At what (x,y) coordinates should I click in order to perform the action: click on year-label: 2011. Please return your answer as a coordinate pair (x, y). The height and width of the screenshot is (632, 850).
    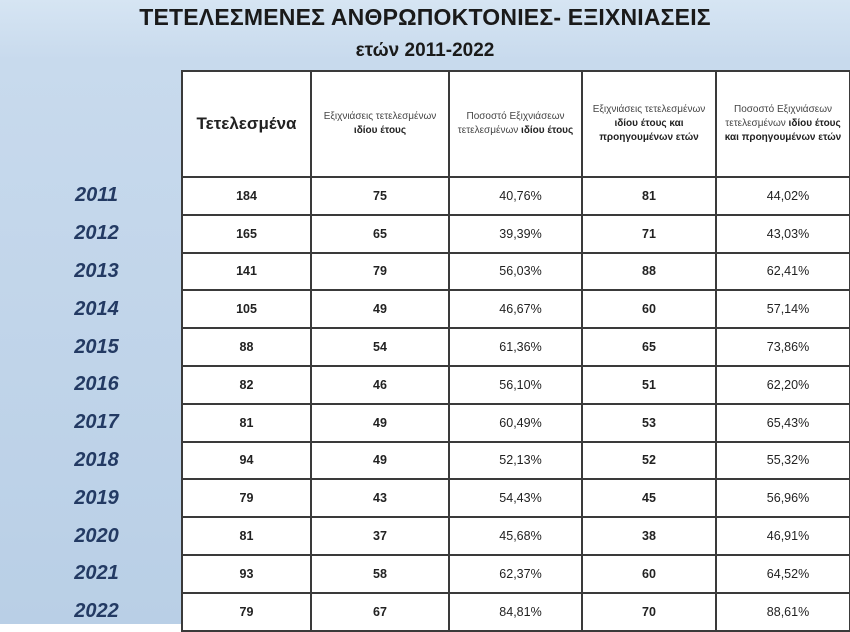
    Looking at the image, I should click on (96, 195).